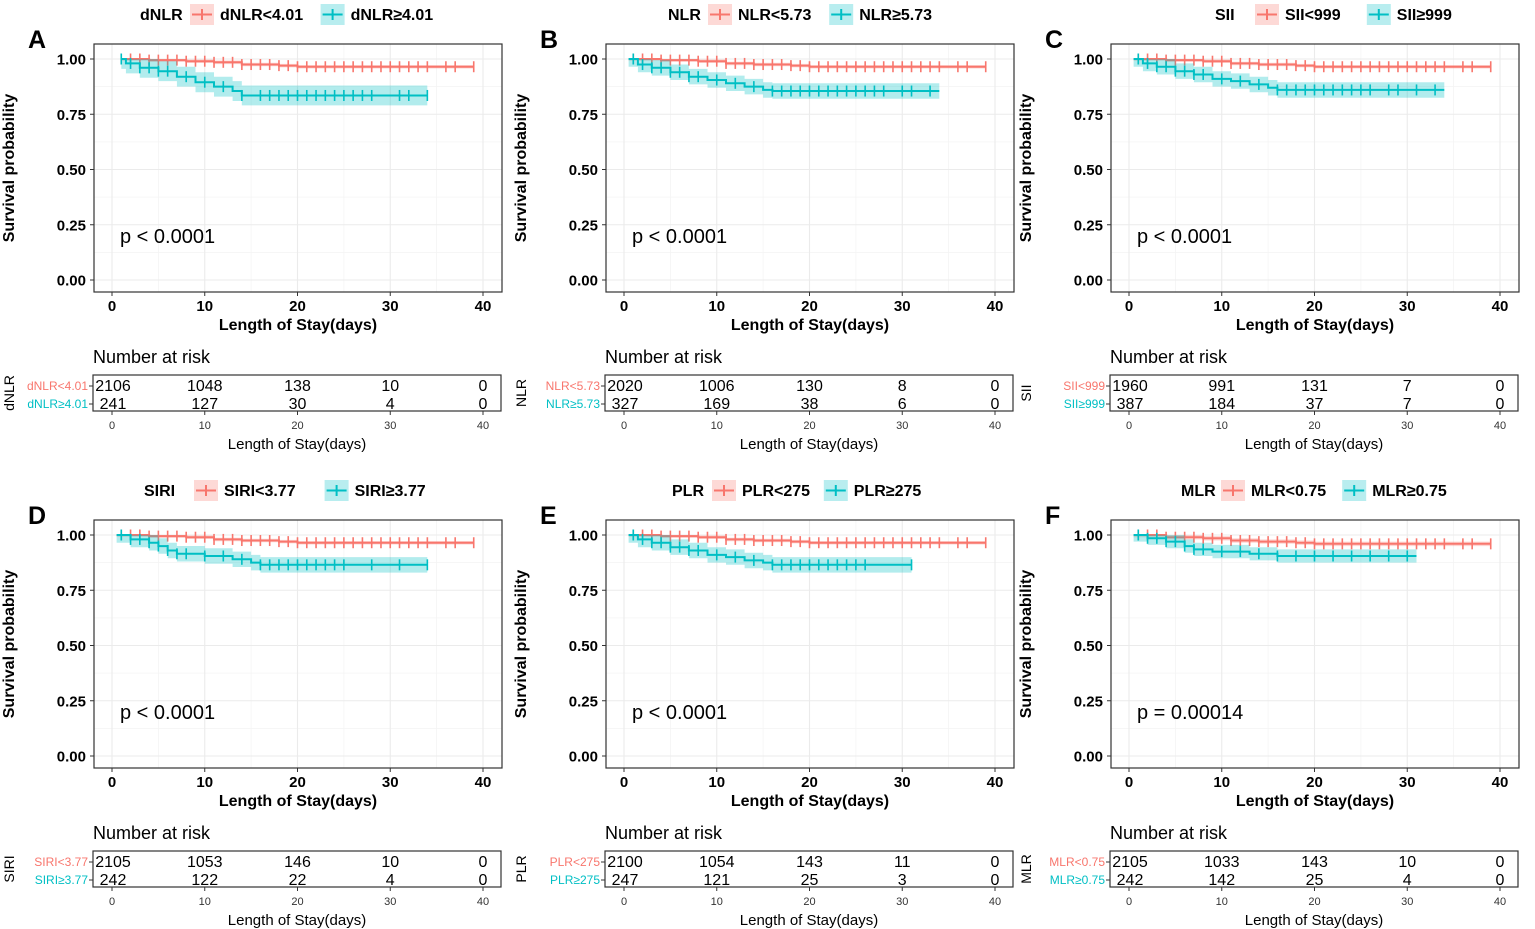 This screenshot has width=1535, height=929. I want to click on x-tick-label: 30, so click(1407, 782).